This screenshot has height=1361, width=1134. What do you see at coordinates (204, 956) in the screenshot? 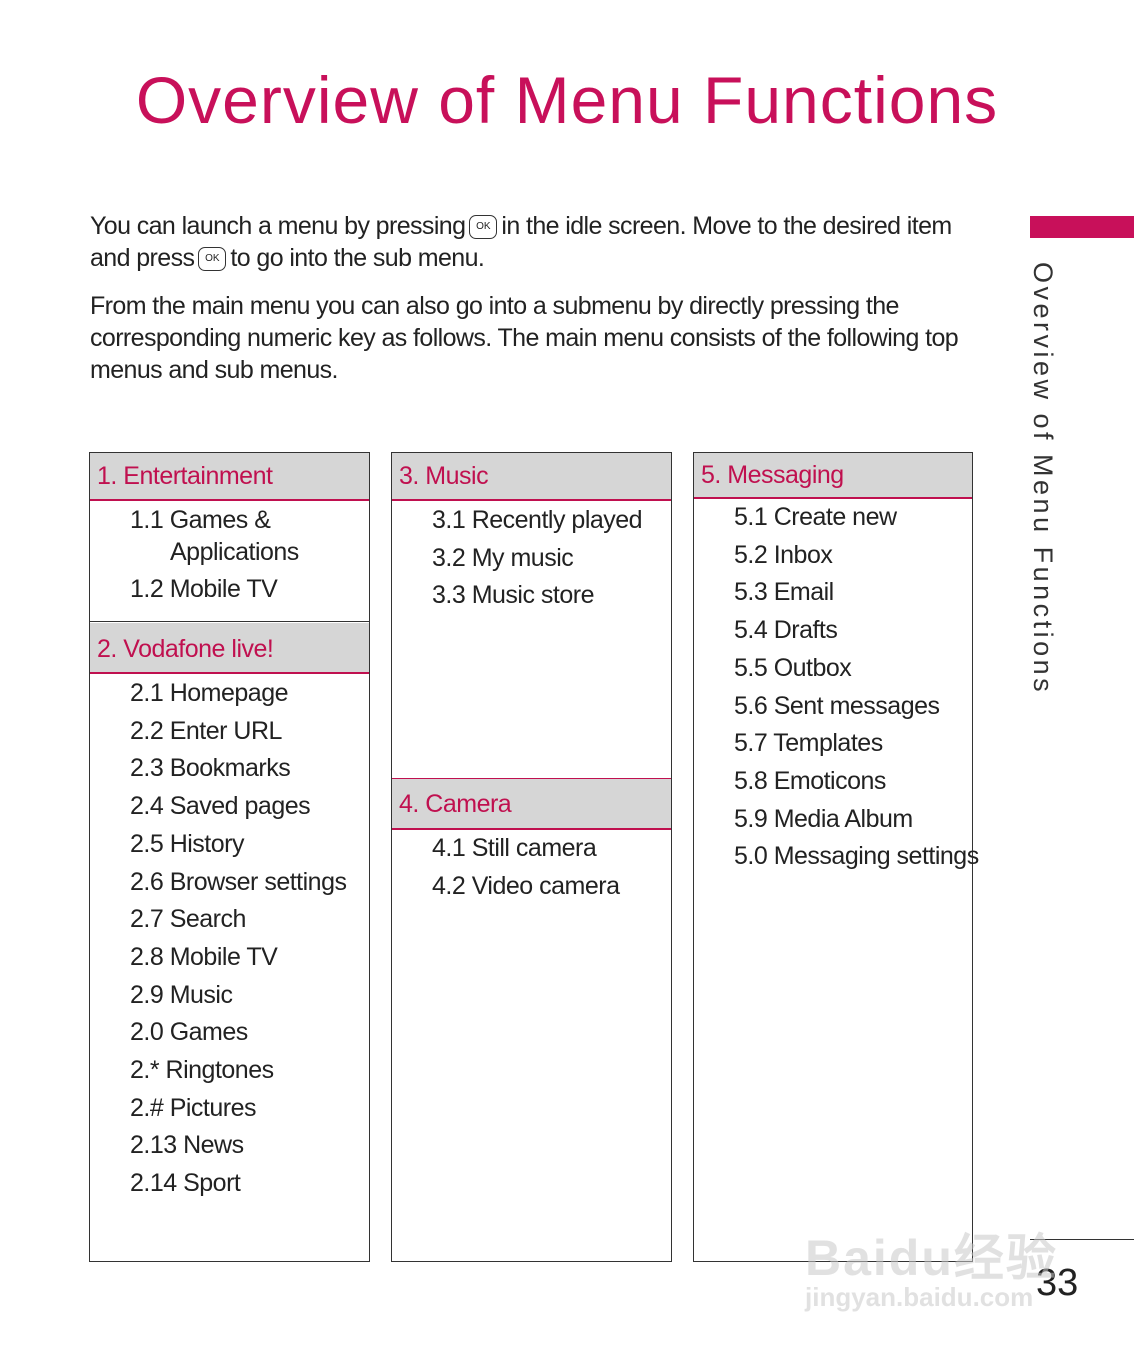
I see `list-item: 2.8 Mobile TV` at bounding box center [204, 956].